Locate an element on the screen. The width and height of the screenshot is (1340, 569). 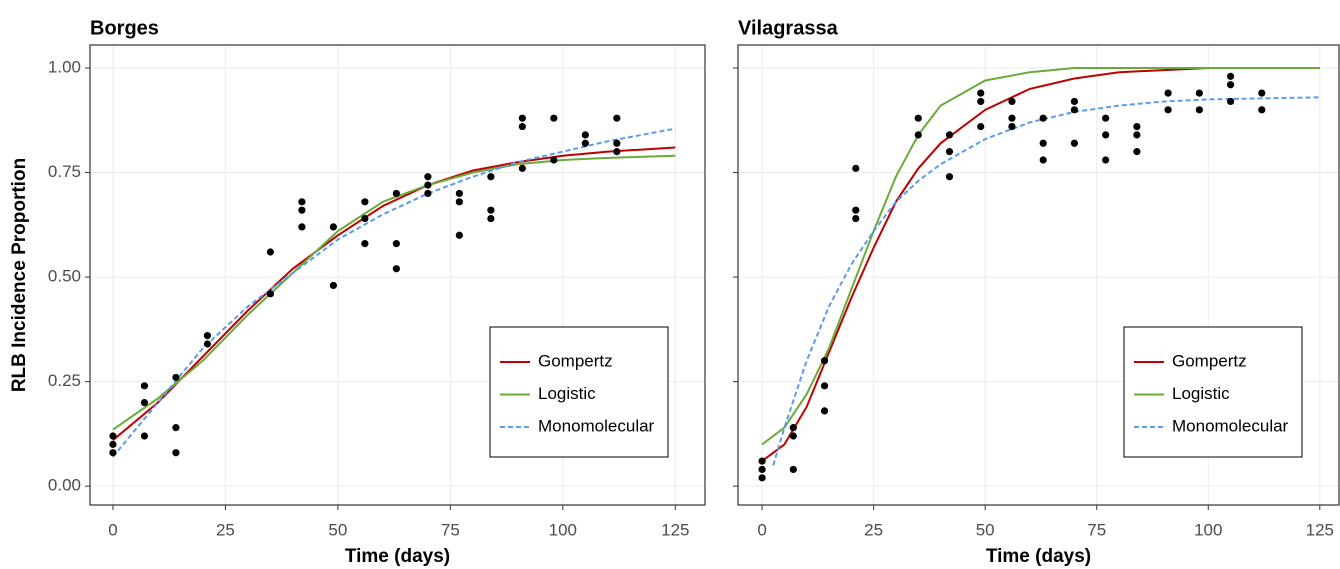
x-tick-label: 25 is located at coordinates (225, 529).